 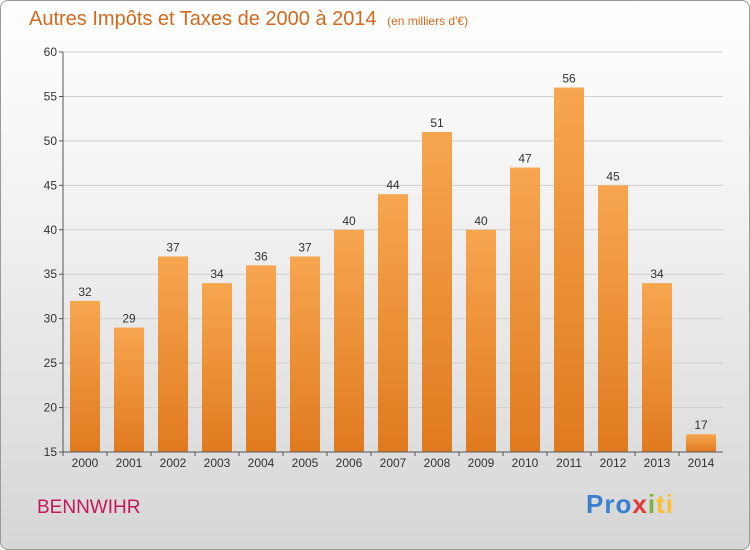 What do you see at coordinates (437, 463) in the screenshot?
I see `x-tick-label: 2008` at bounding box center [437, 463].